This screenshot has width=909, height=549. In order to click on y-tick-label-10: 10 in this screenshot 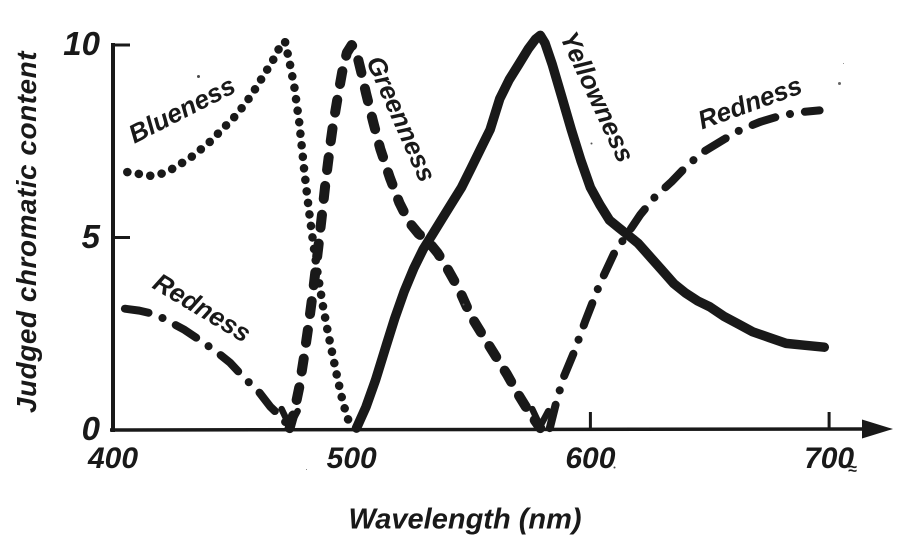, I will do `click(81, 43)`.